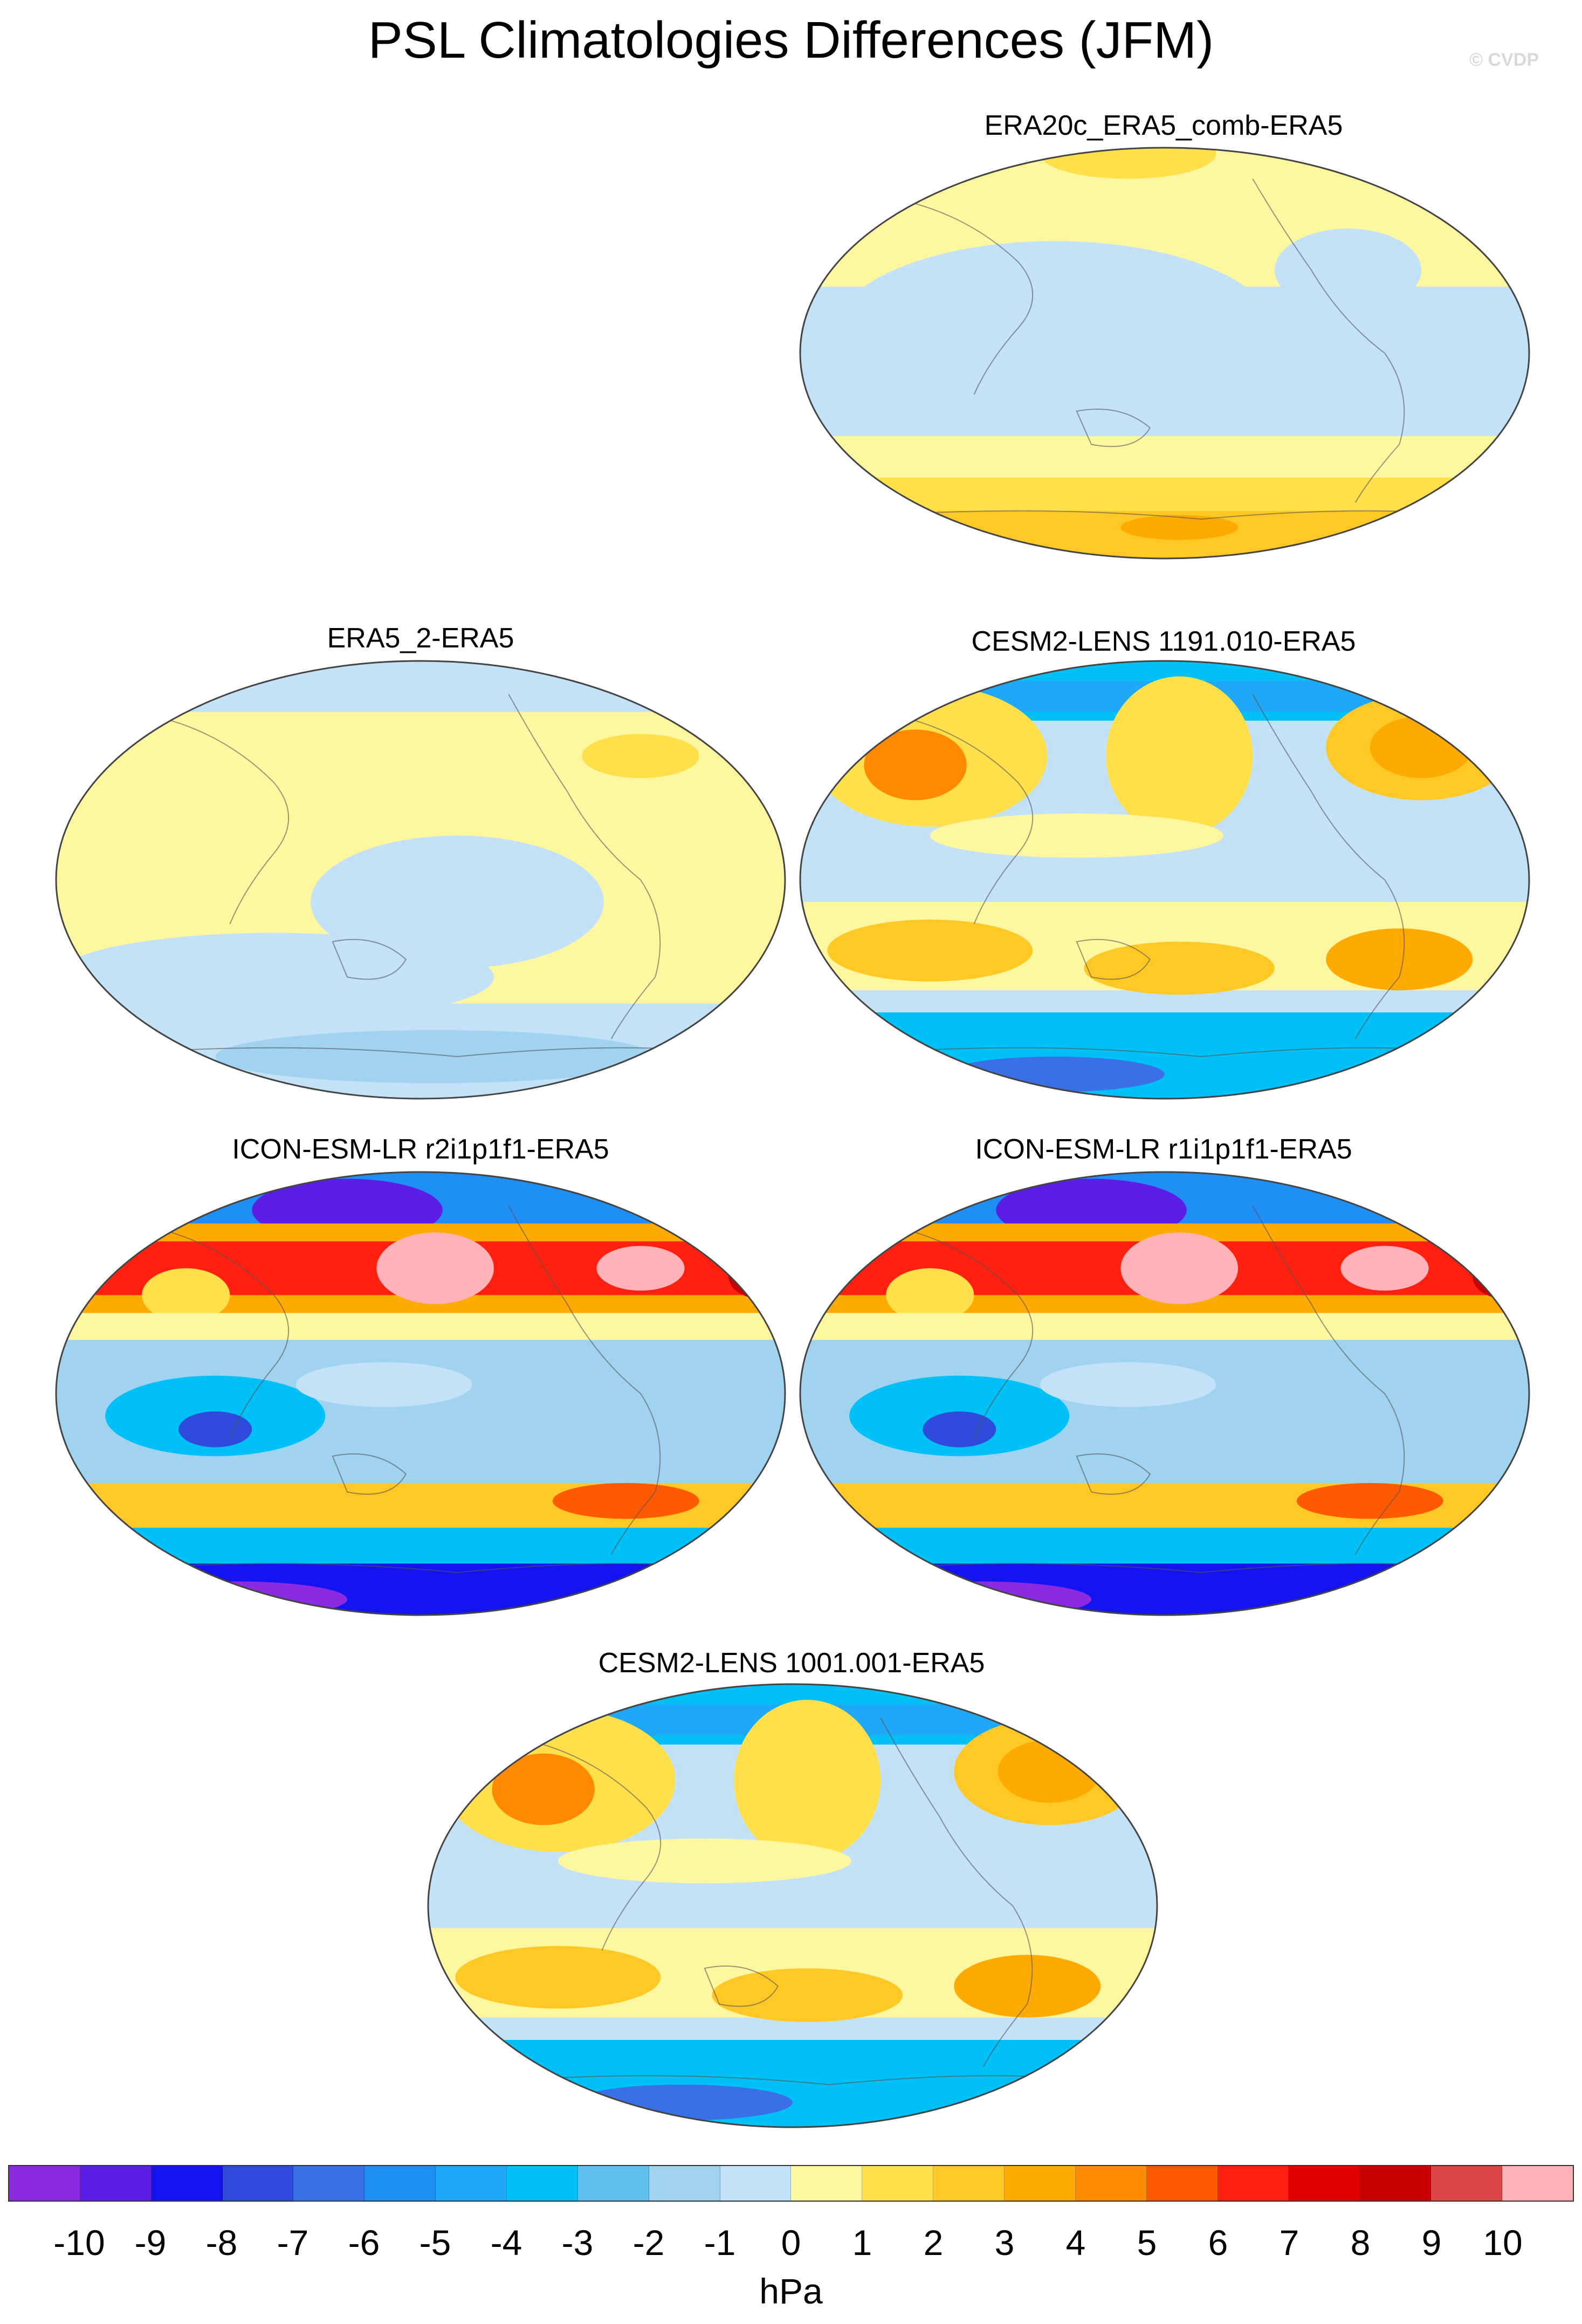 The image size is (1582, 2324). Describe the element at coordinates (79, 2243) in the screenshot. I see `colorbar-tick-label: -10` at that location.